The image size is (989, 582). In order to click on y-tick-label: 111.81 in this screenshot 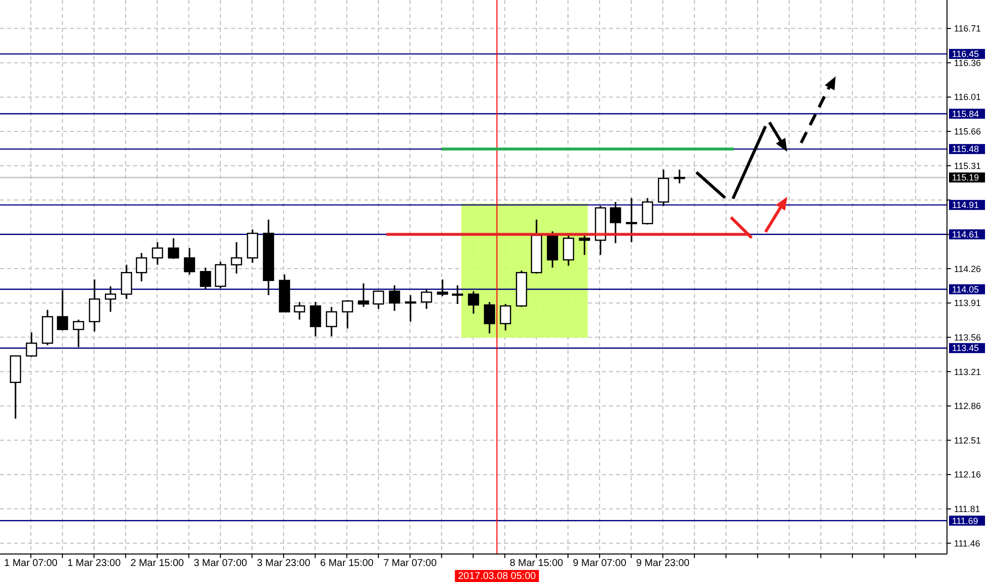, I will do `click(967, 509)`.